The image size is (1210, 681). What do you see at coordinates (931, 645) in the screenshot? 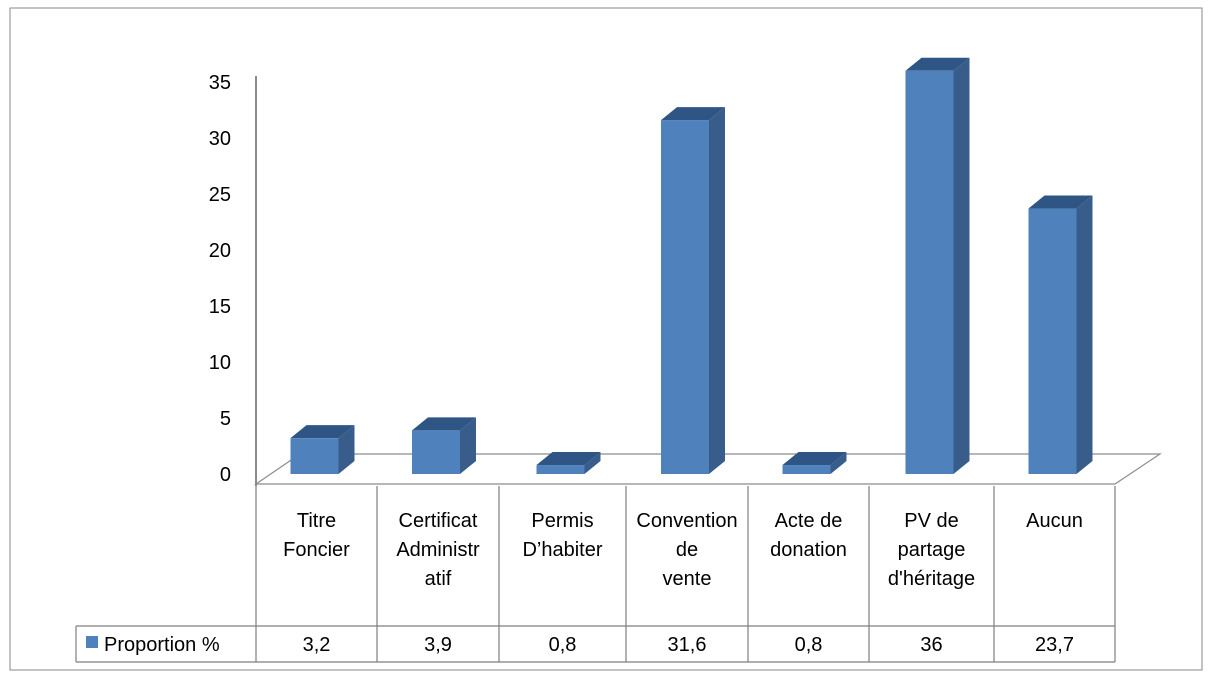
I see `table-value-label: 36` at bounding box center [931, 645].